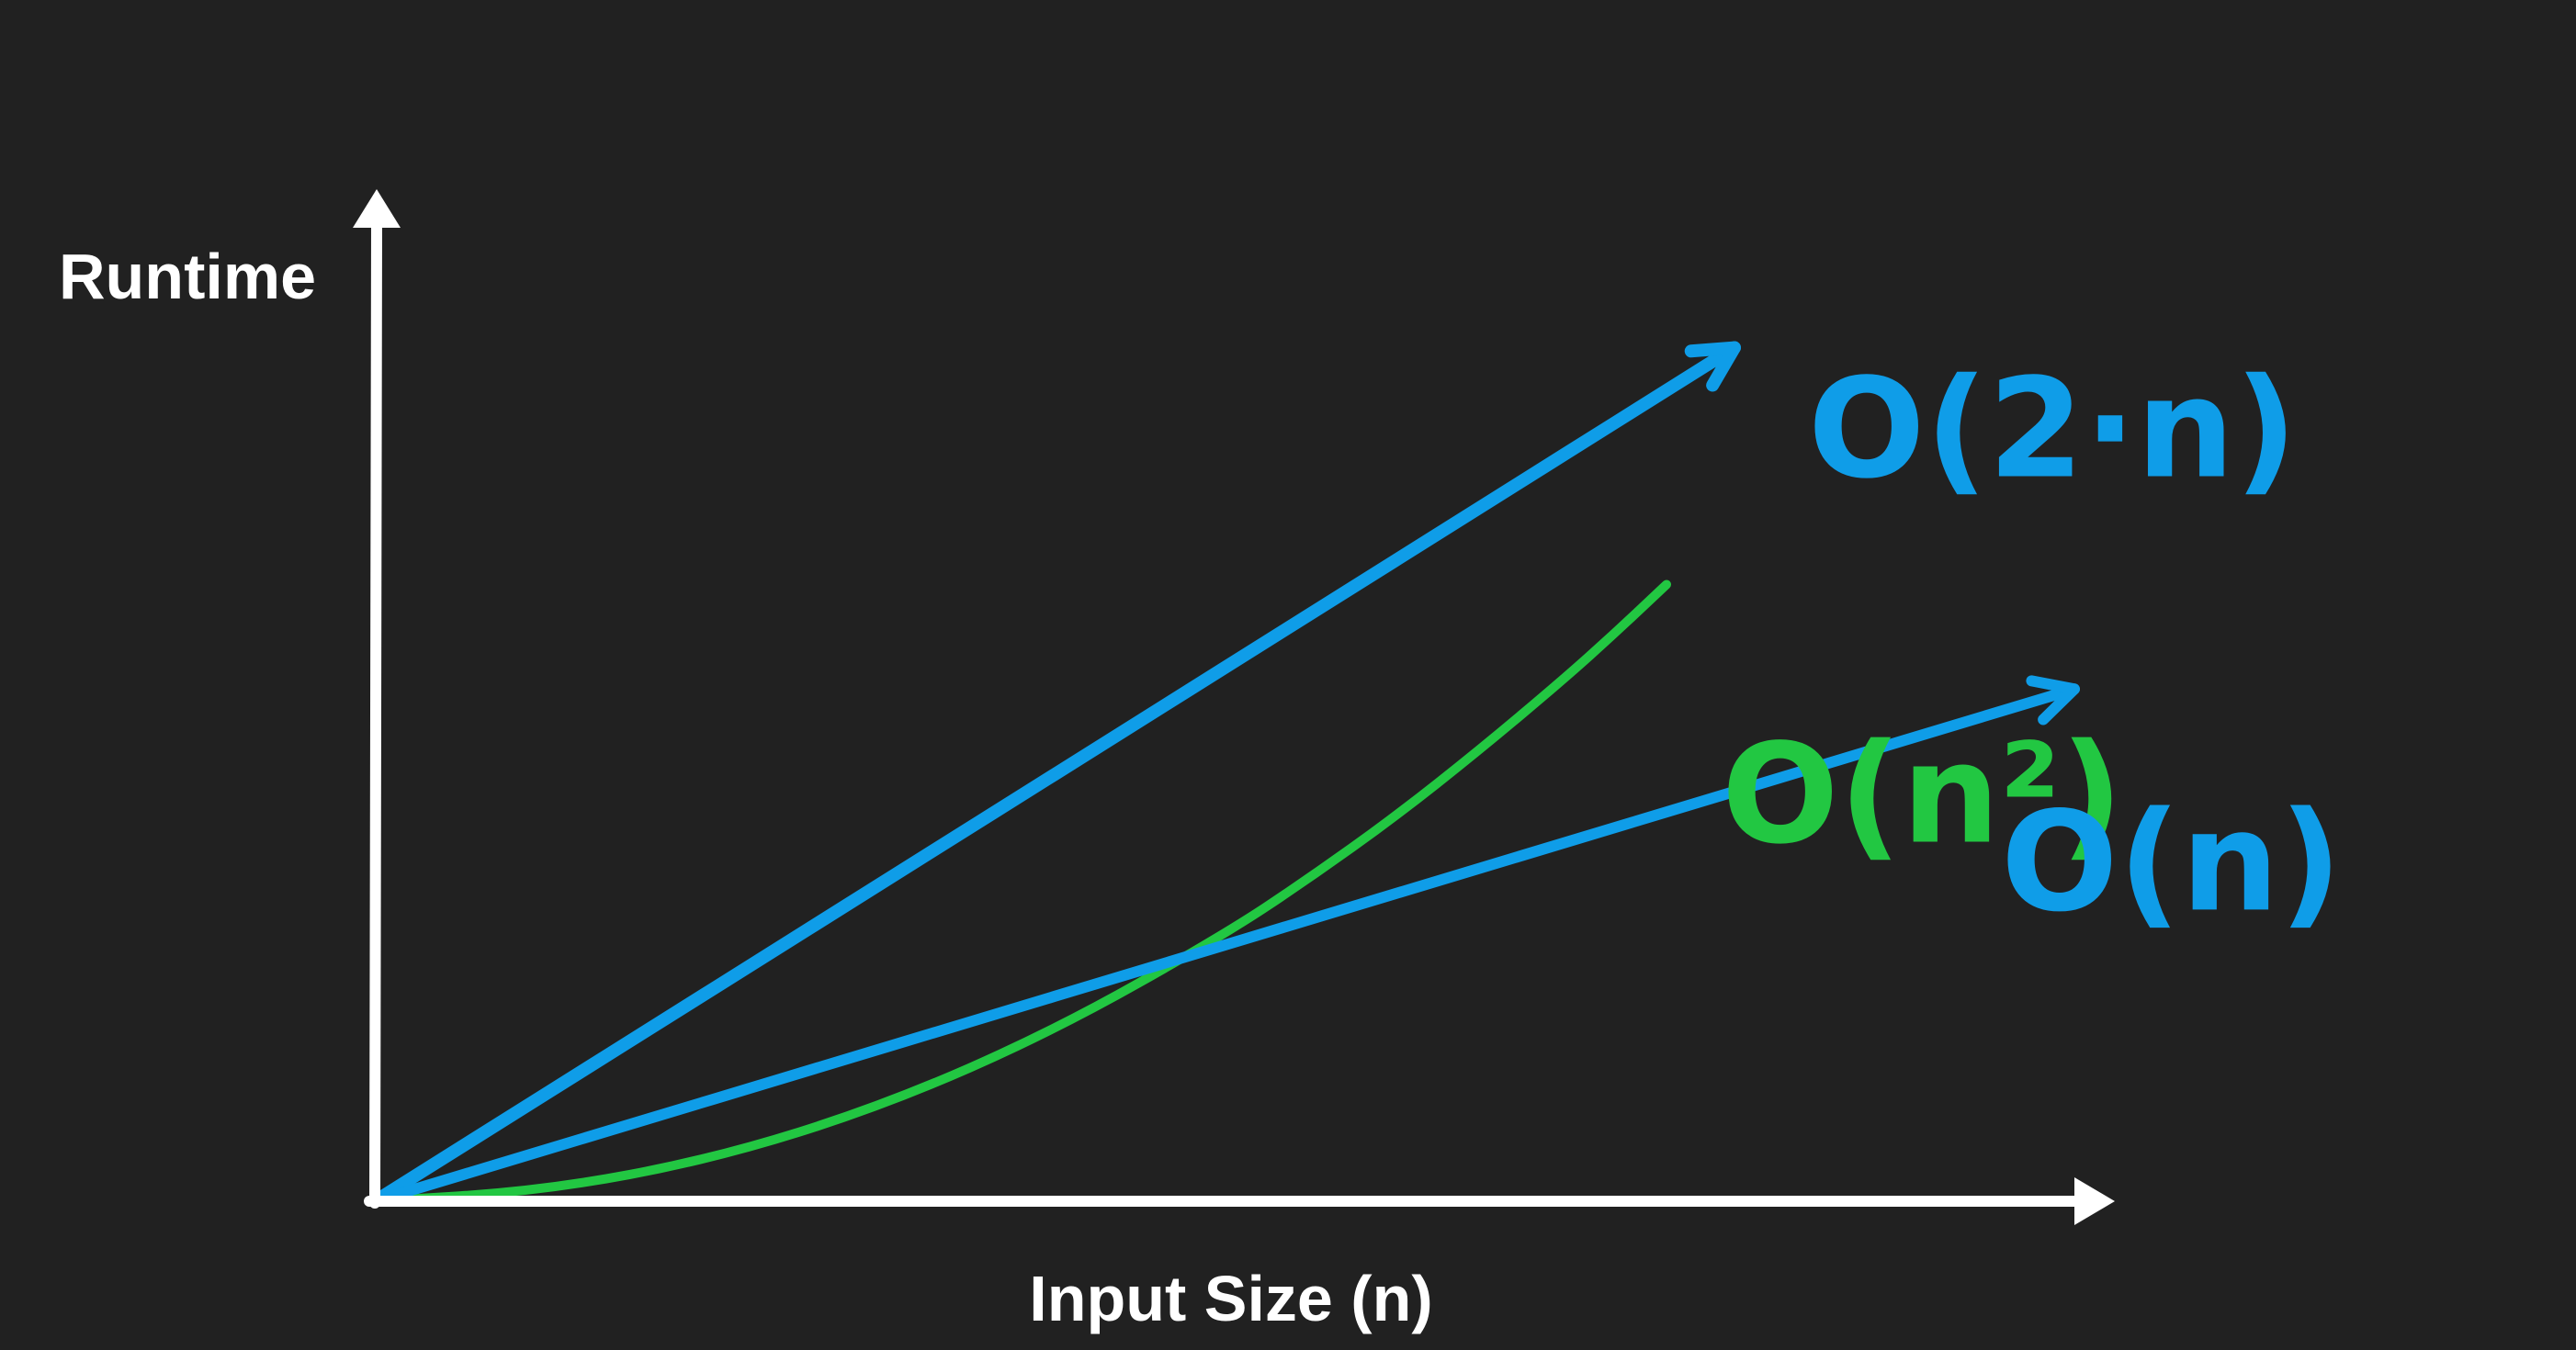 The height and width of the screenshot is (1350, 2576). I want to click on series-label-0: O(n²), so click(1922, 794).